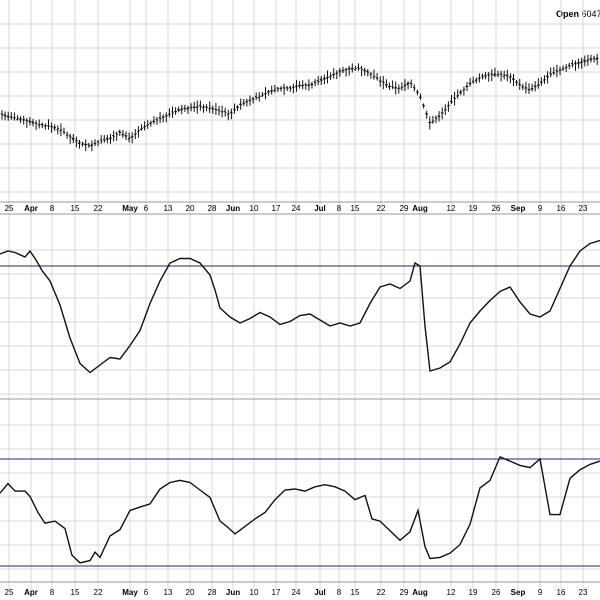  What do you see at coordinates (75, 208) in the screenshot?
I see `x-tick-label: 15` at bounding box center [75, 208].